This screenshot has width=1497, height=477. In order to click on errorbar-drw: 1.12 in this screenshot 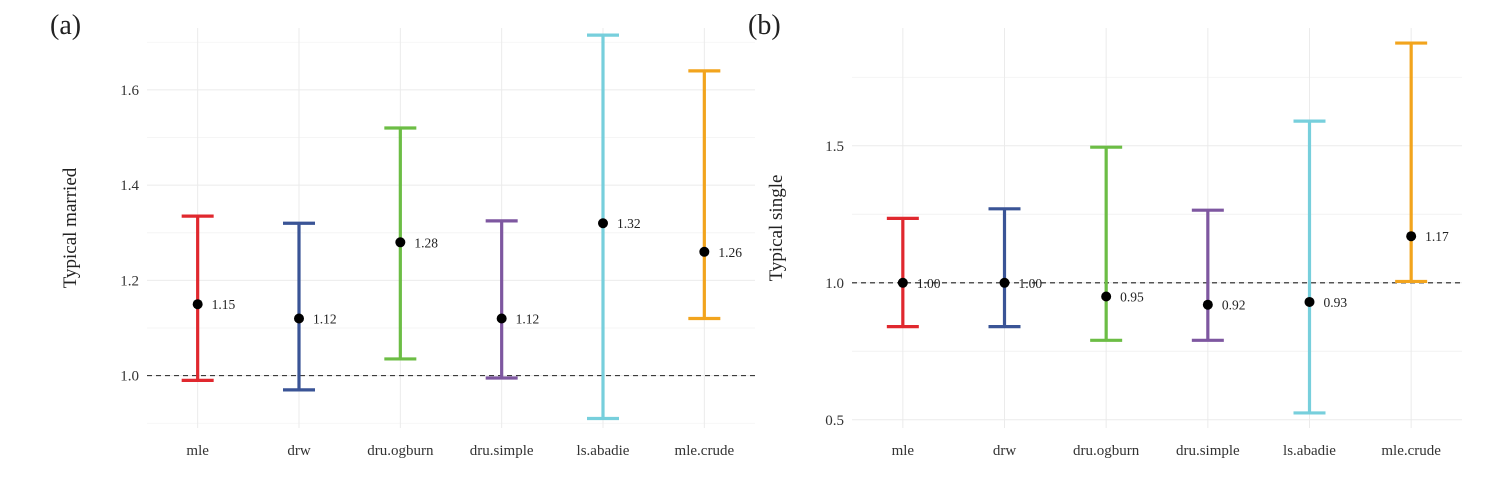, I will do `click(310, 306)`.